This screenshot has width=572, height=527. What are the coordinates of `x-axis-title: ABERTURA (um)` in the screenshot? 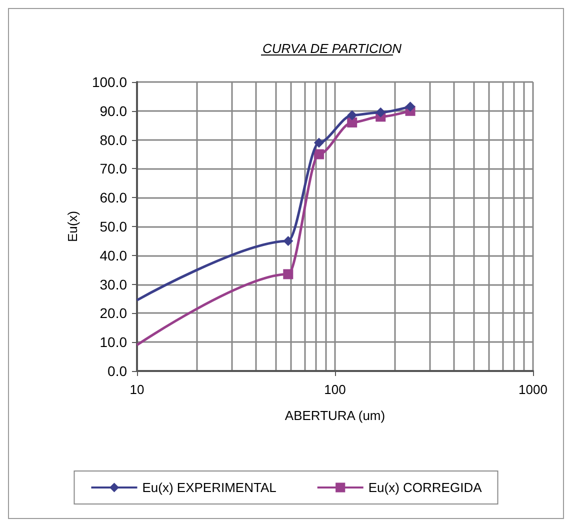 It's located at (335, 415).